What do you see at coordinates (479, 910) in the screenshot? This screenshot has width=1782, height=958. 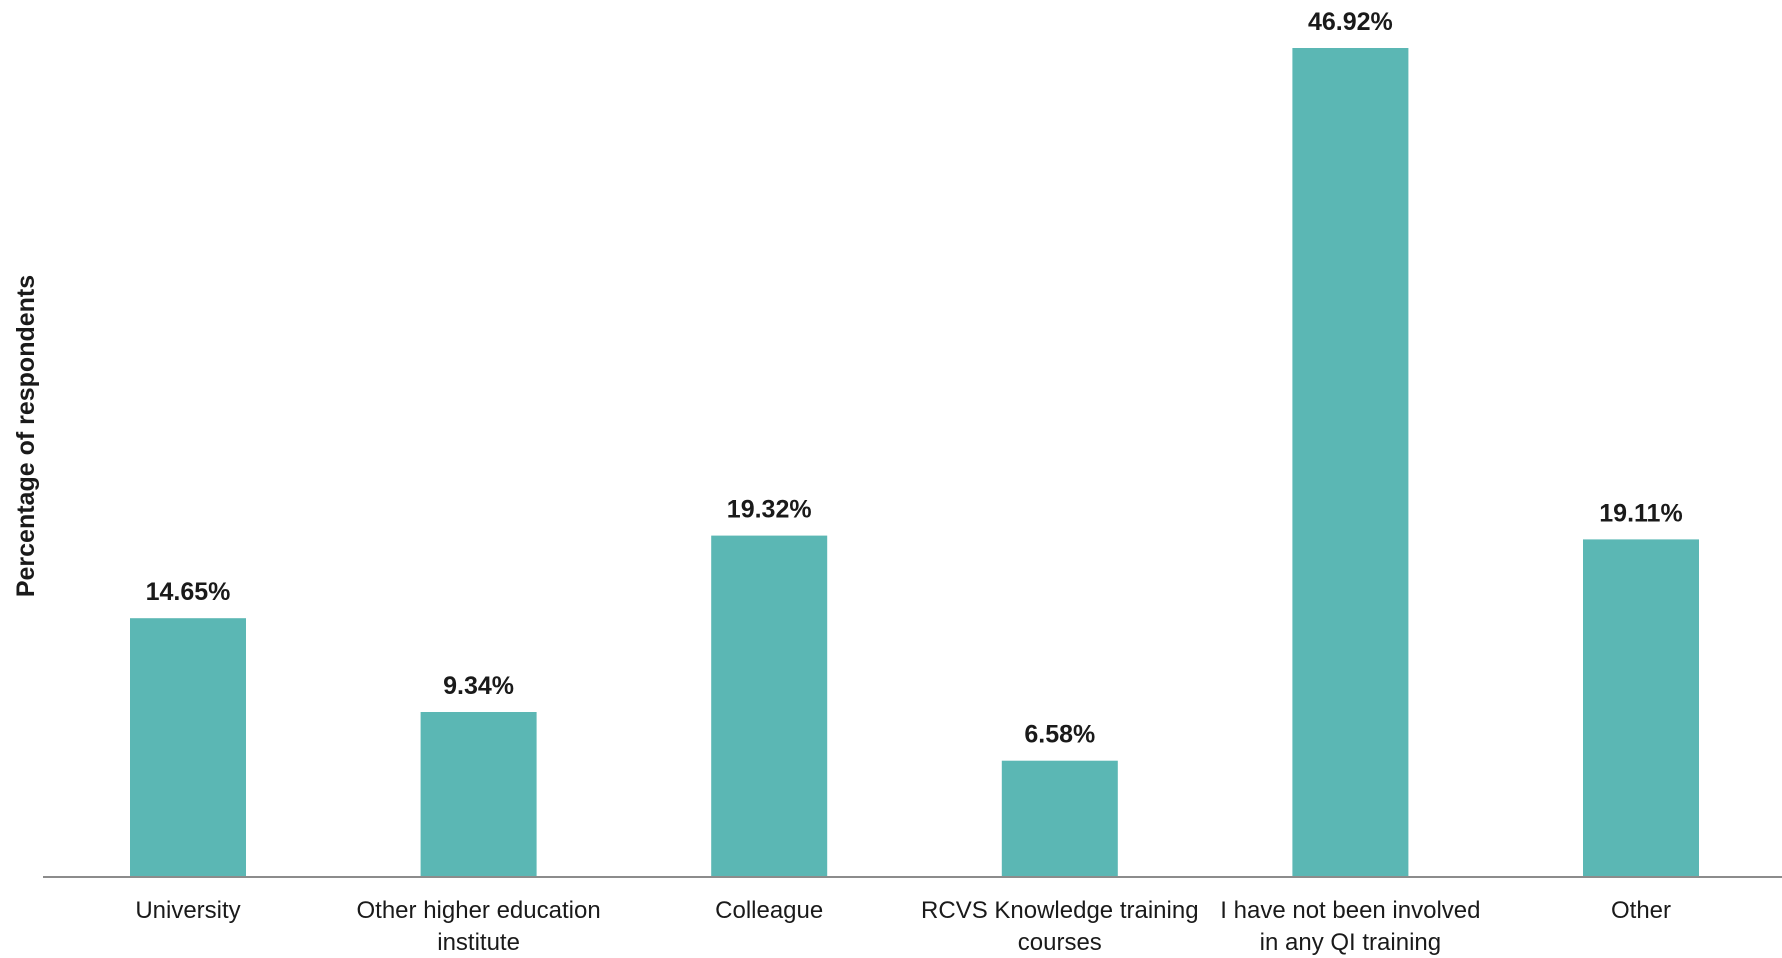 I see `tick-label-line: Other higher education` at bounding box center [479, 910].